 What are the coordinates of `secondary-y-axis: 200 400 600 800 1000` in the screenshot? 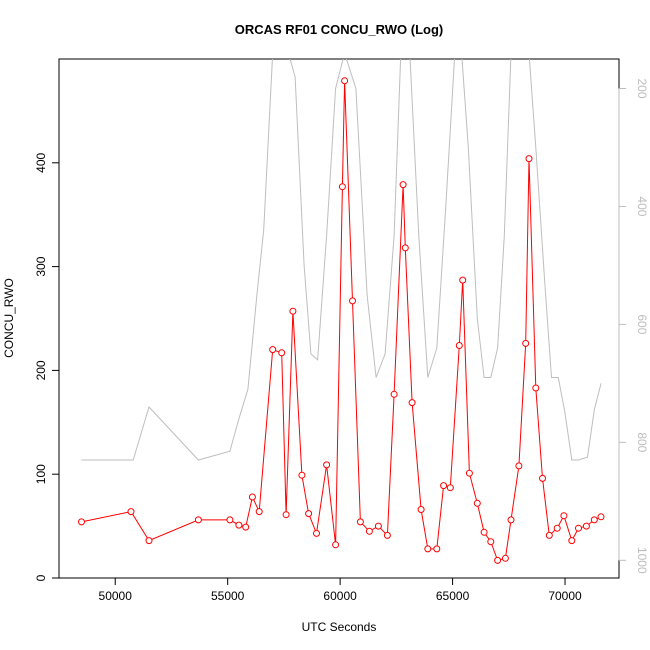 It's located at (633, 326).